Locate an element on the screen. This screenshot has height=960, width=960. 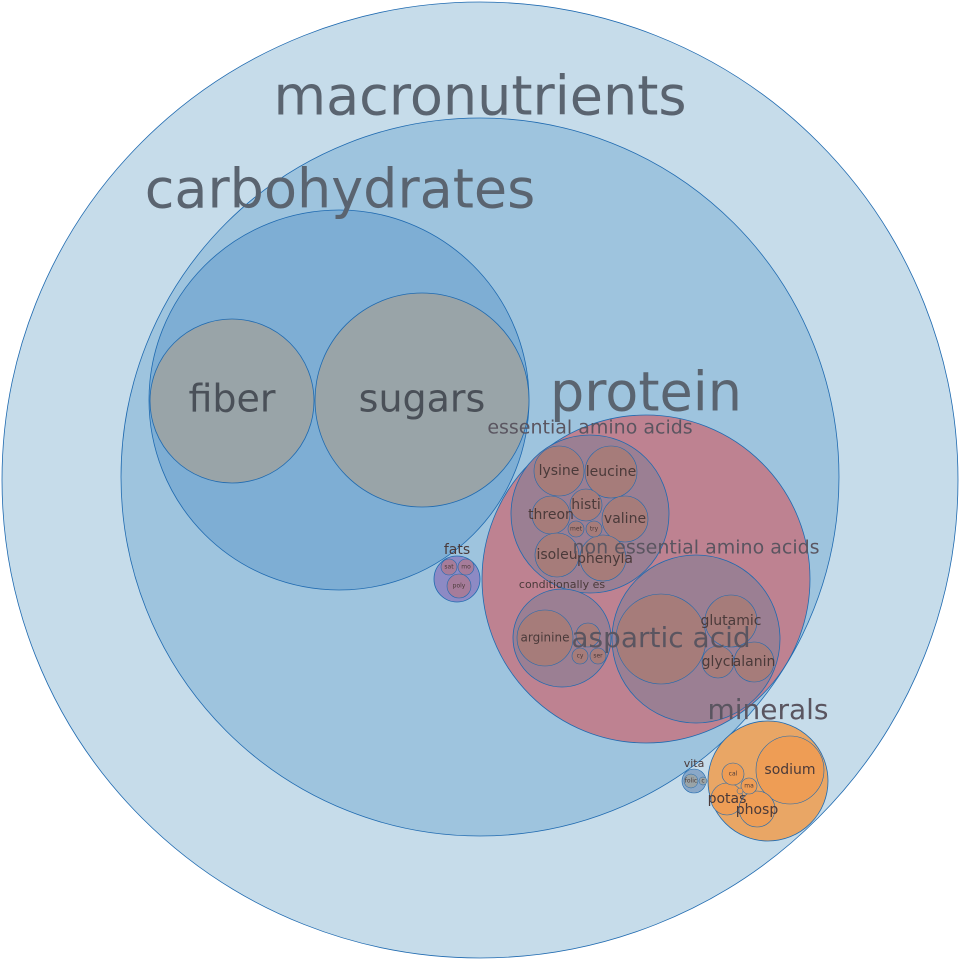
vitamins-label: vita is located at coordinates (694, 763).